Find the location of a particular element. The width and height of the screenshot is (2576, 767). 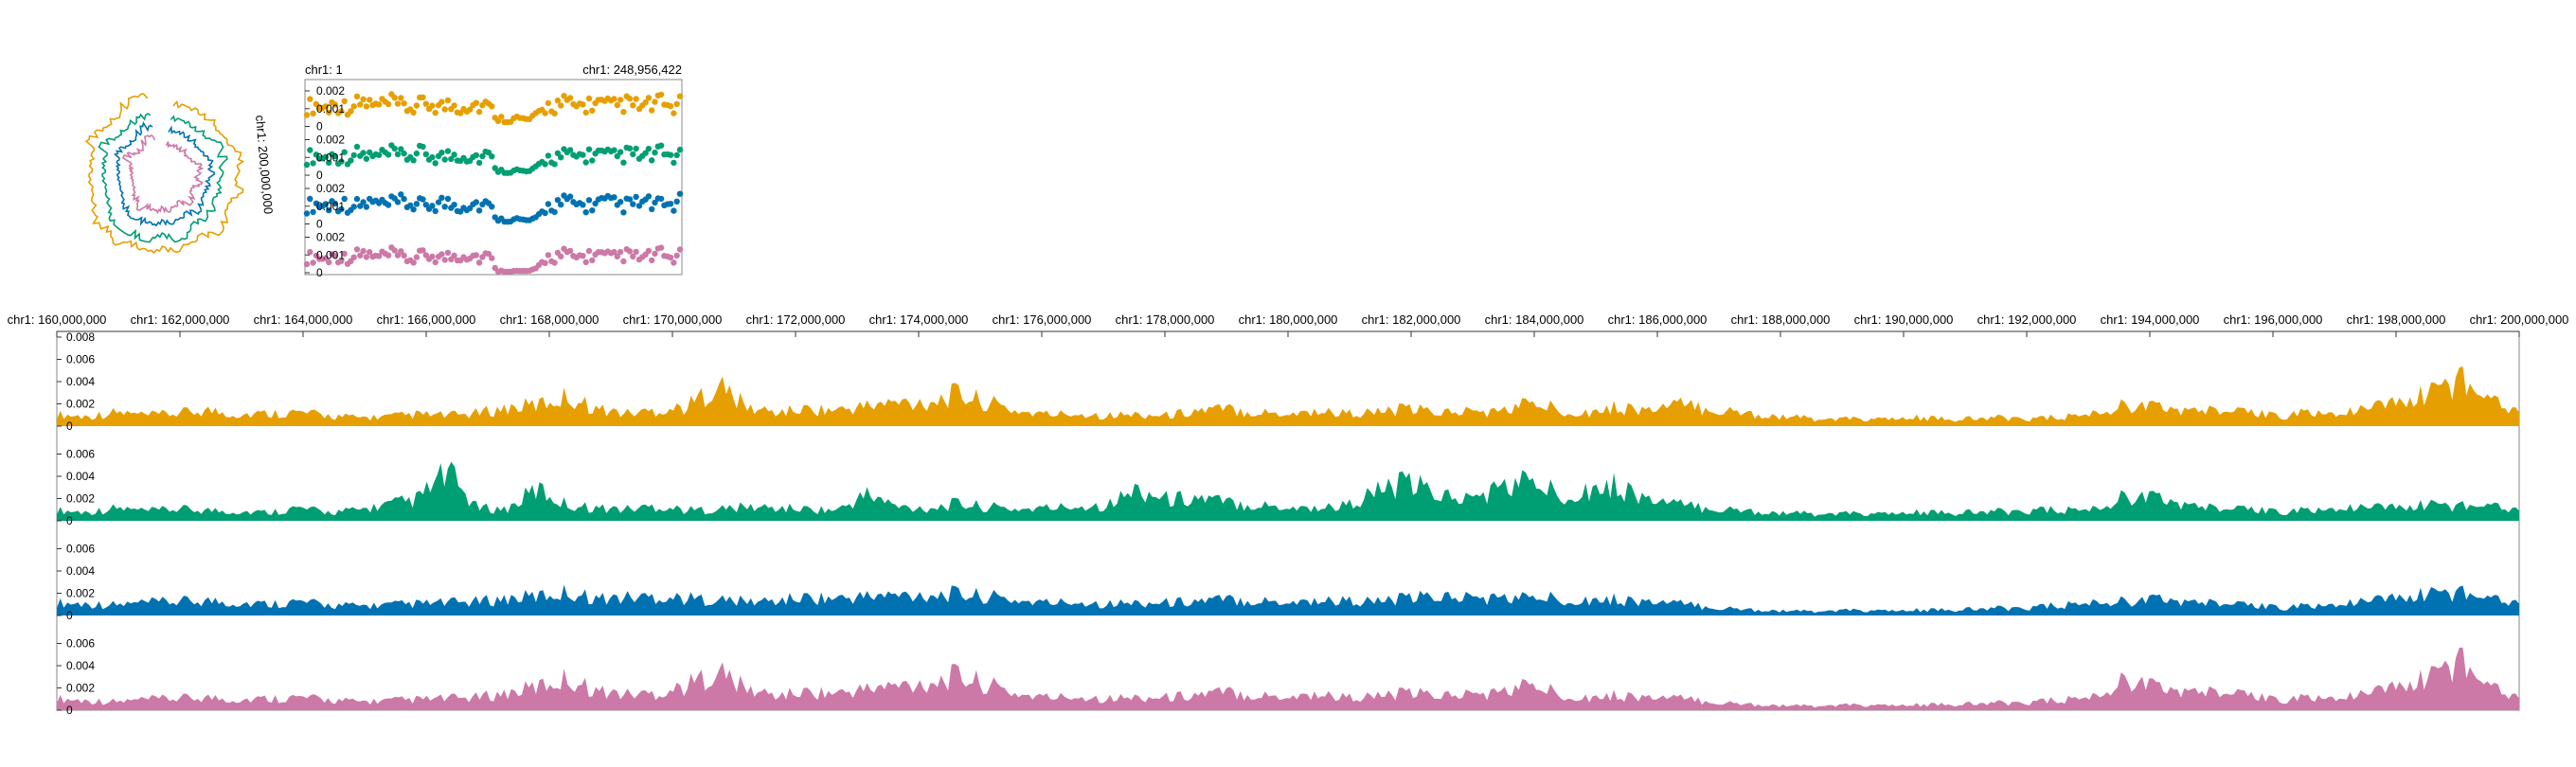

x-axis-tick-label: chr1: 160,000,000 is located at coordinates (57, 319).